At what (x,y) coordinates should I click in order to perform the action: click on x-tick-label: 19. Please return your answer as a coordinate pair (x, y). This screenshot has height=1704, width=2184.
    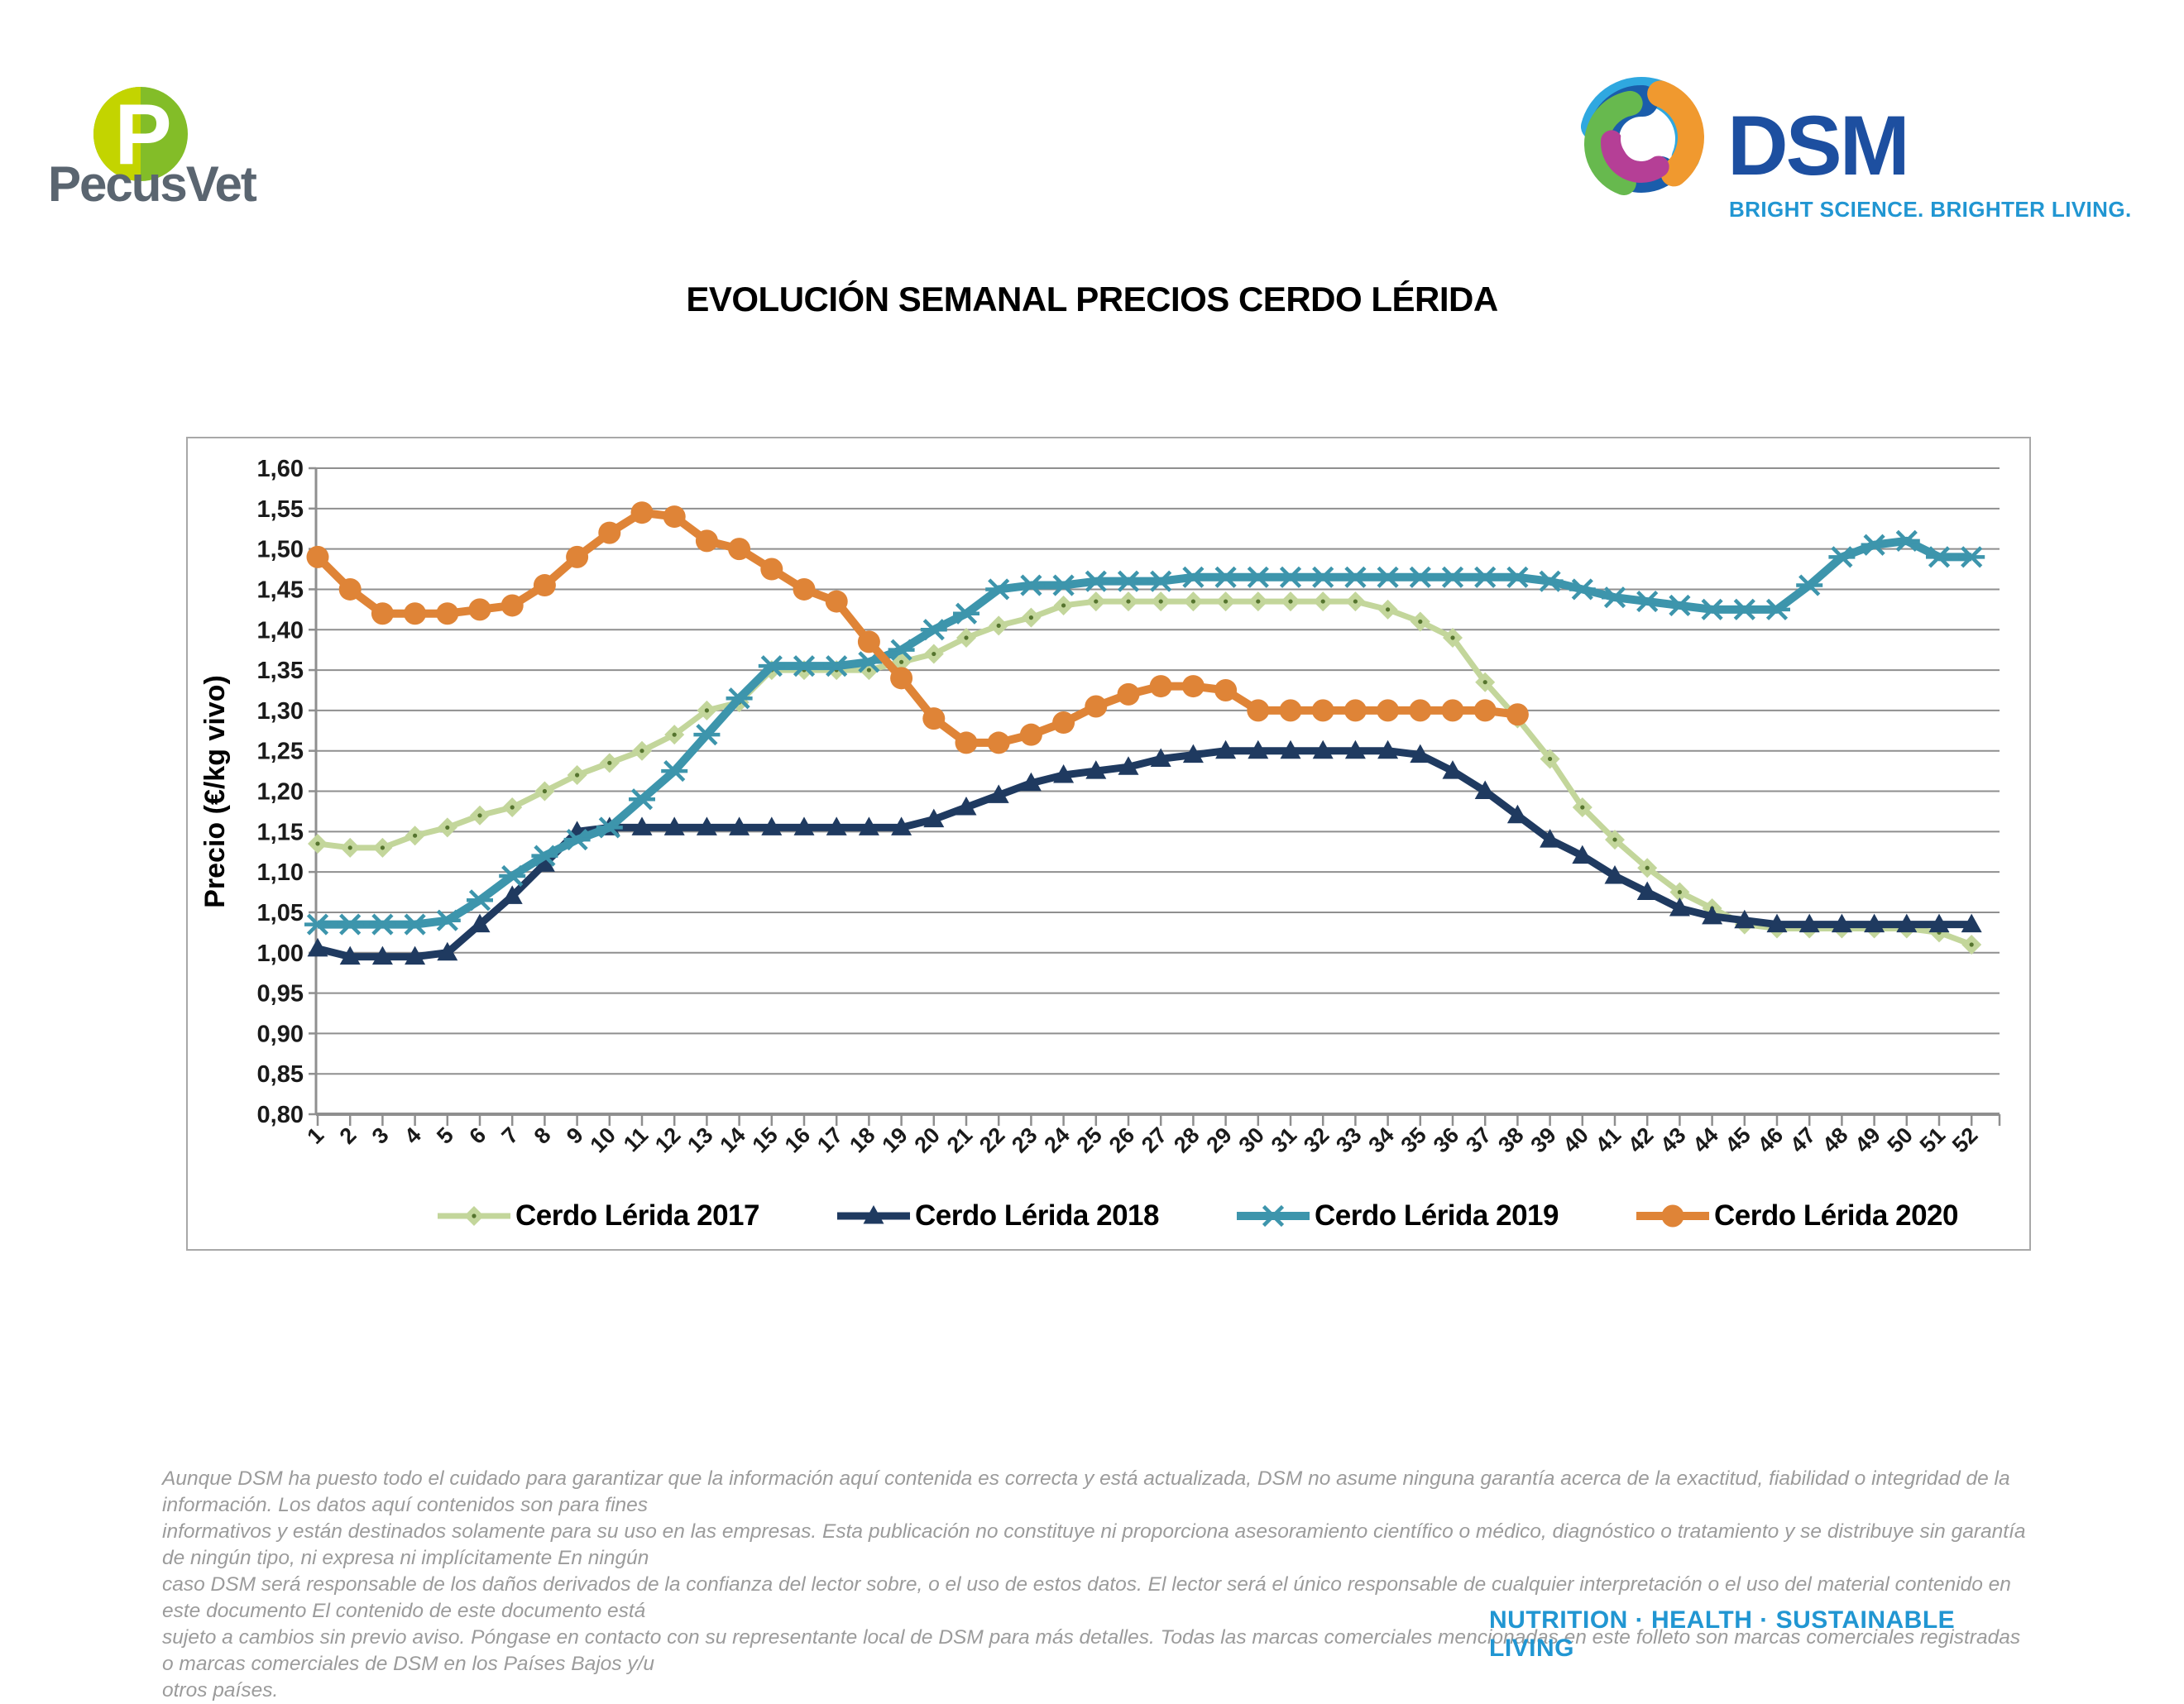
    Looking at the image, I should click on (894, 1140).